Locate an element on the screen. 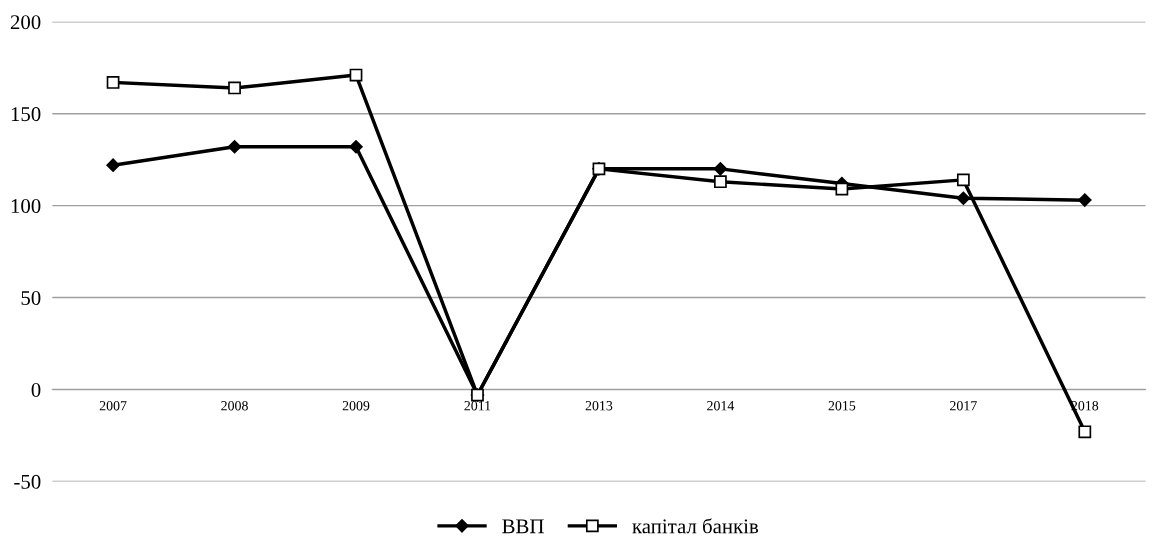  x-tick-label: 2011 is located at coordinates (477, 406).